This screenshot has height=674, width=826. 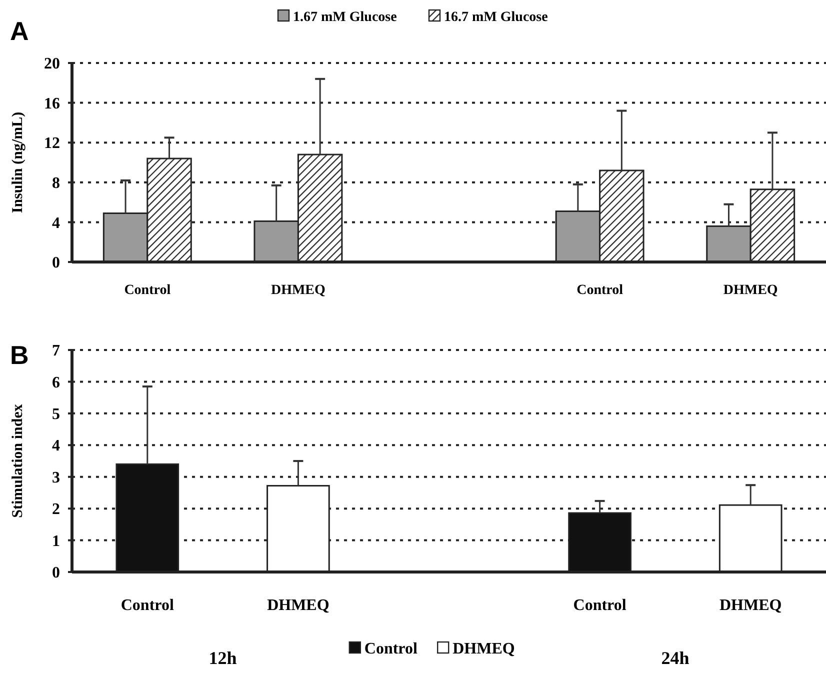 What do you see at coordinates (483, 649) in the screenshot?
I see `legend-label: DHMEQ` at bounding box center [483, 649].